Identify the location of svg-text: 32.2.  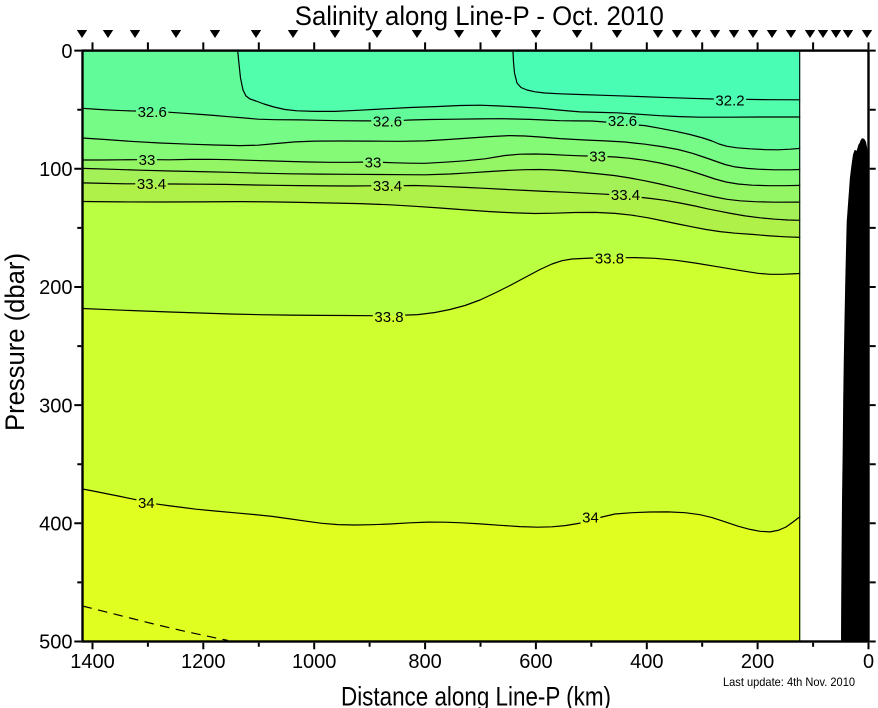
(729, 100).